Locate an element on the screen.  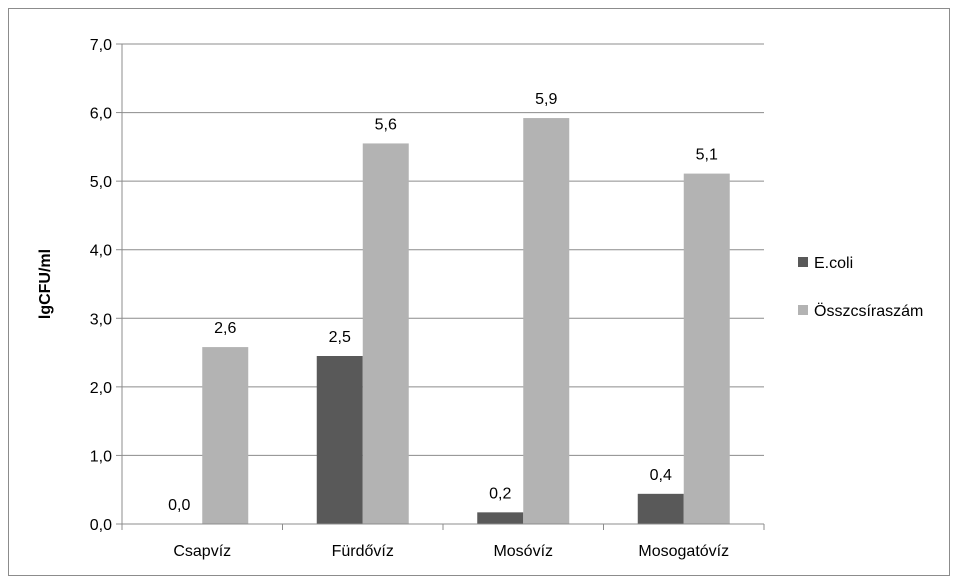
data-label: 0,2 is located at coordinates (500, 493).